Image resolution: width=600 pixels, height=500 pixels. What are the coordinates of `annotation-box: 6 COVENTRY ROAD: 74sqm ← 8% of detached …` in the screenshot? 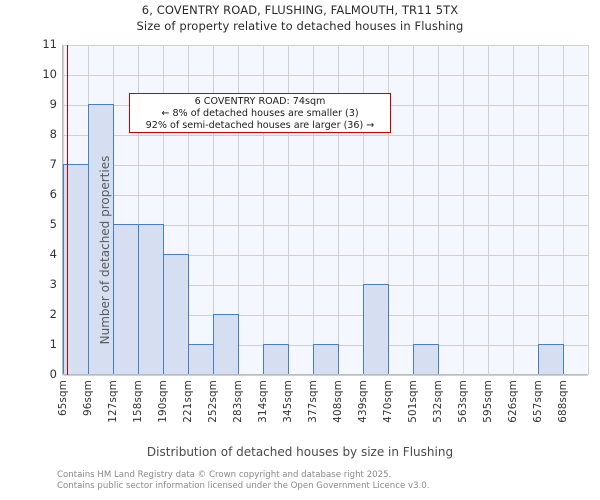 It's located at (260, 113).